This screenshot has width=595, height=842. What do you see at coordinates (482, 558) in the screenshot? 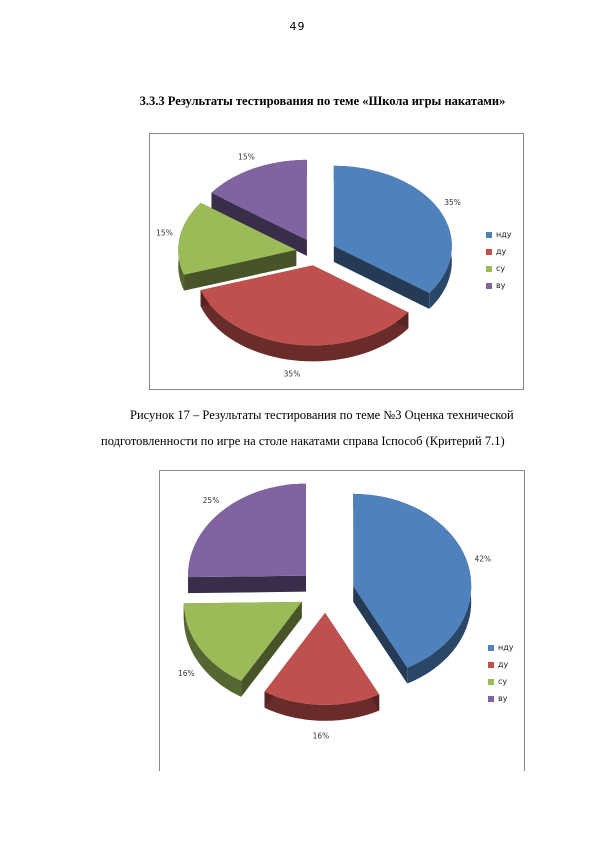
I see `pie-data-label: 42%` at bounding box center [482, 558].